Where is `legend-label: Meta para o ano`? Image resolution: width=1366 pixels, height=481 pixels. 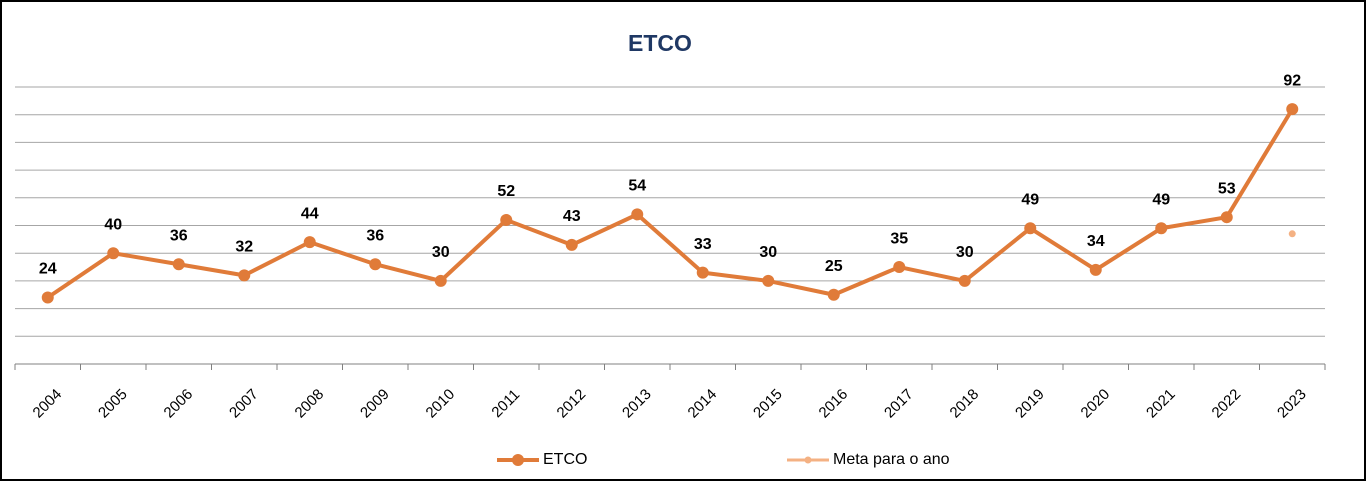
legend-label: Meta para o ano is located at coordinates (891, 459).